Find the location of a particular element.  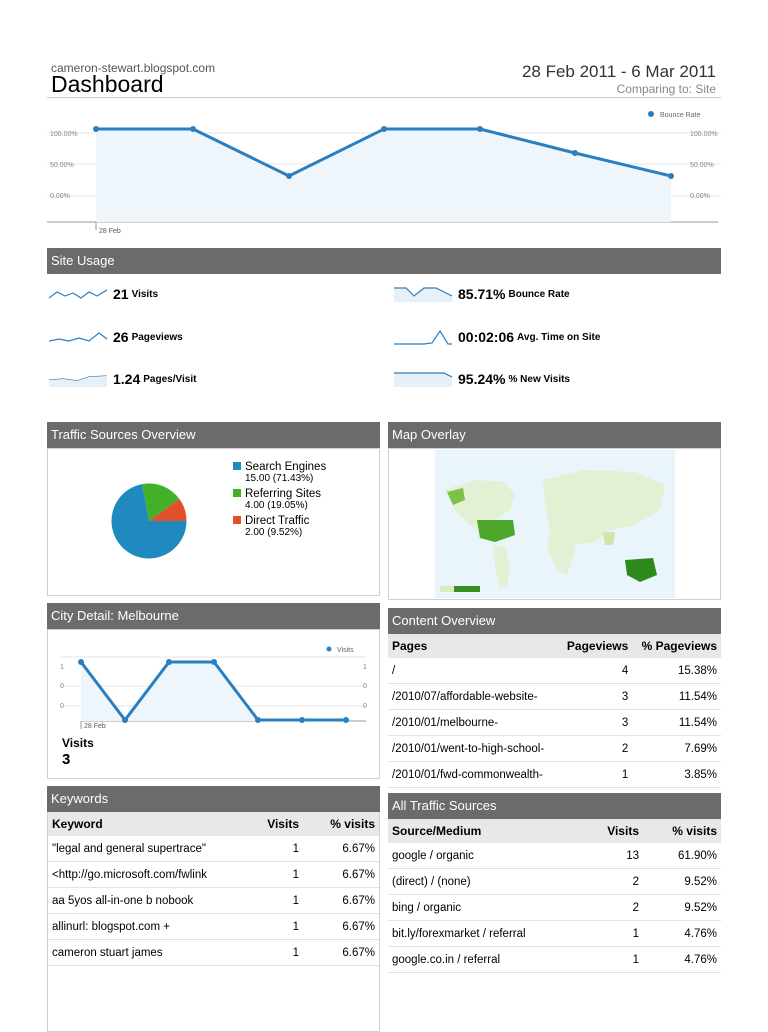

table-row: /2010/01/went-to-high-school- 2 7.69% is located at coordinates (554, 748).